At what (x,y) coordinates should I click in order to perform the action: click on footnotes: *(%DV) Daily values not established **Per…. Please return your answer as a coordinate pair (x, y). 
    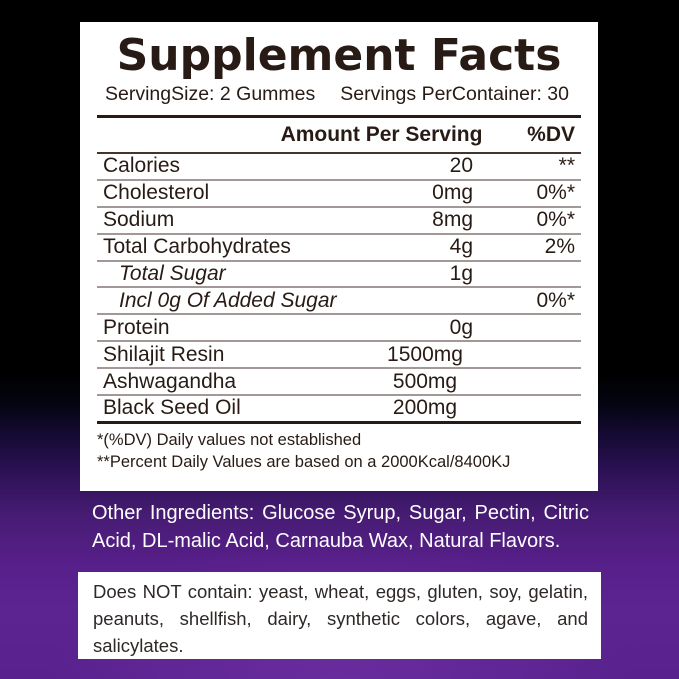
    Looking at the image, I should click on (339, 451).